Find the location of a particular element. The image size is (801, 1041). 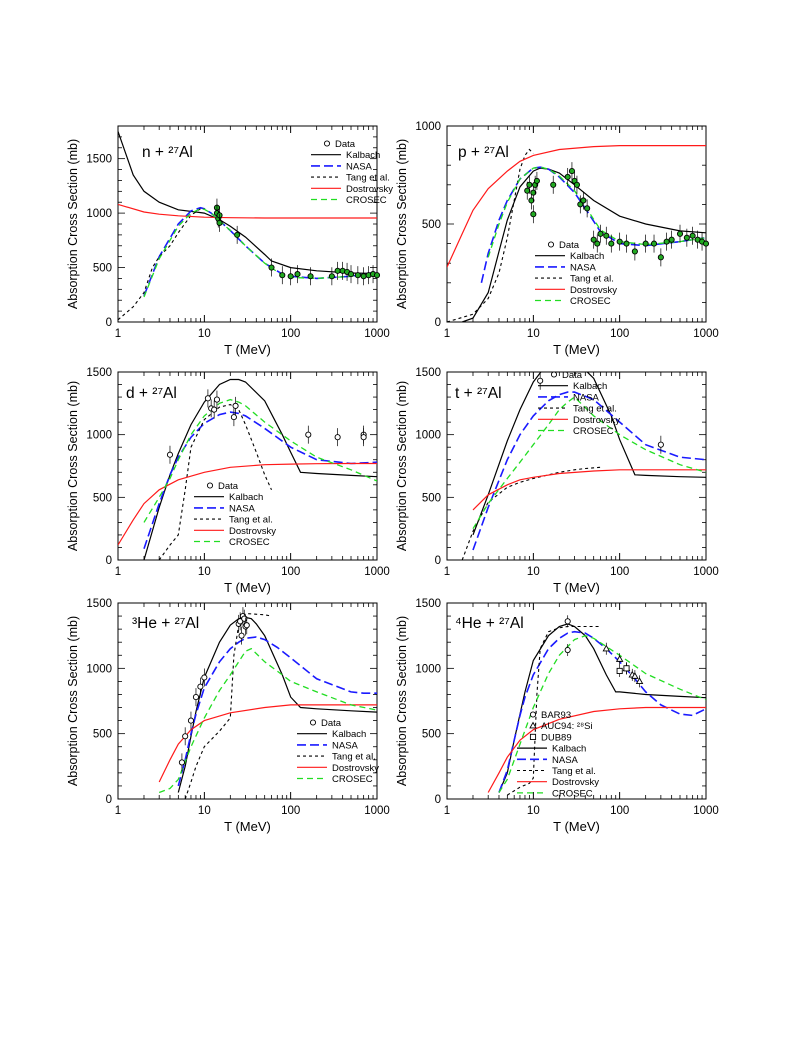

panel-title: t + ²⁷Al is located at coordinates (478, 393).